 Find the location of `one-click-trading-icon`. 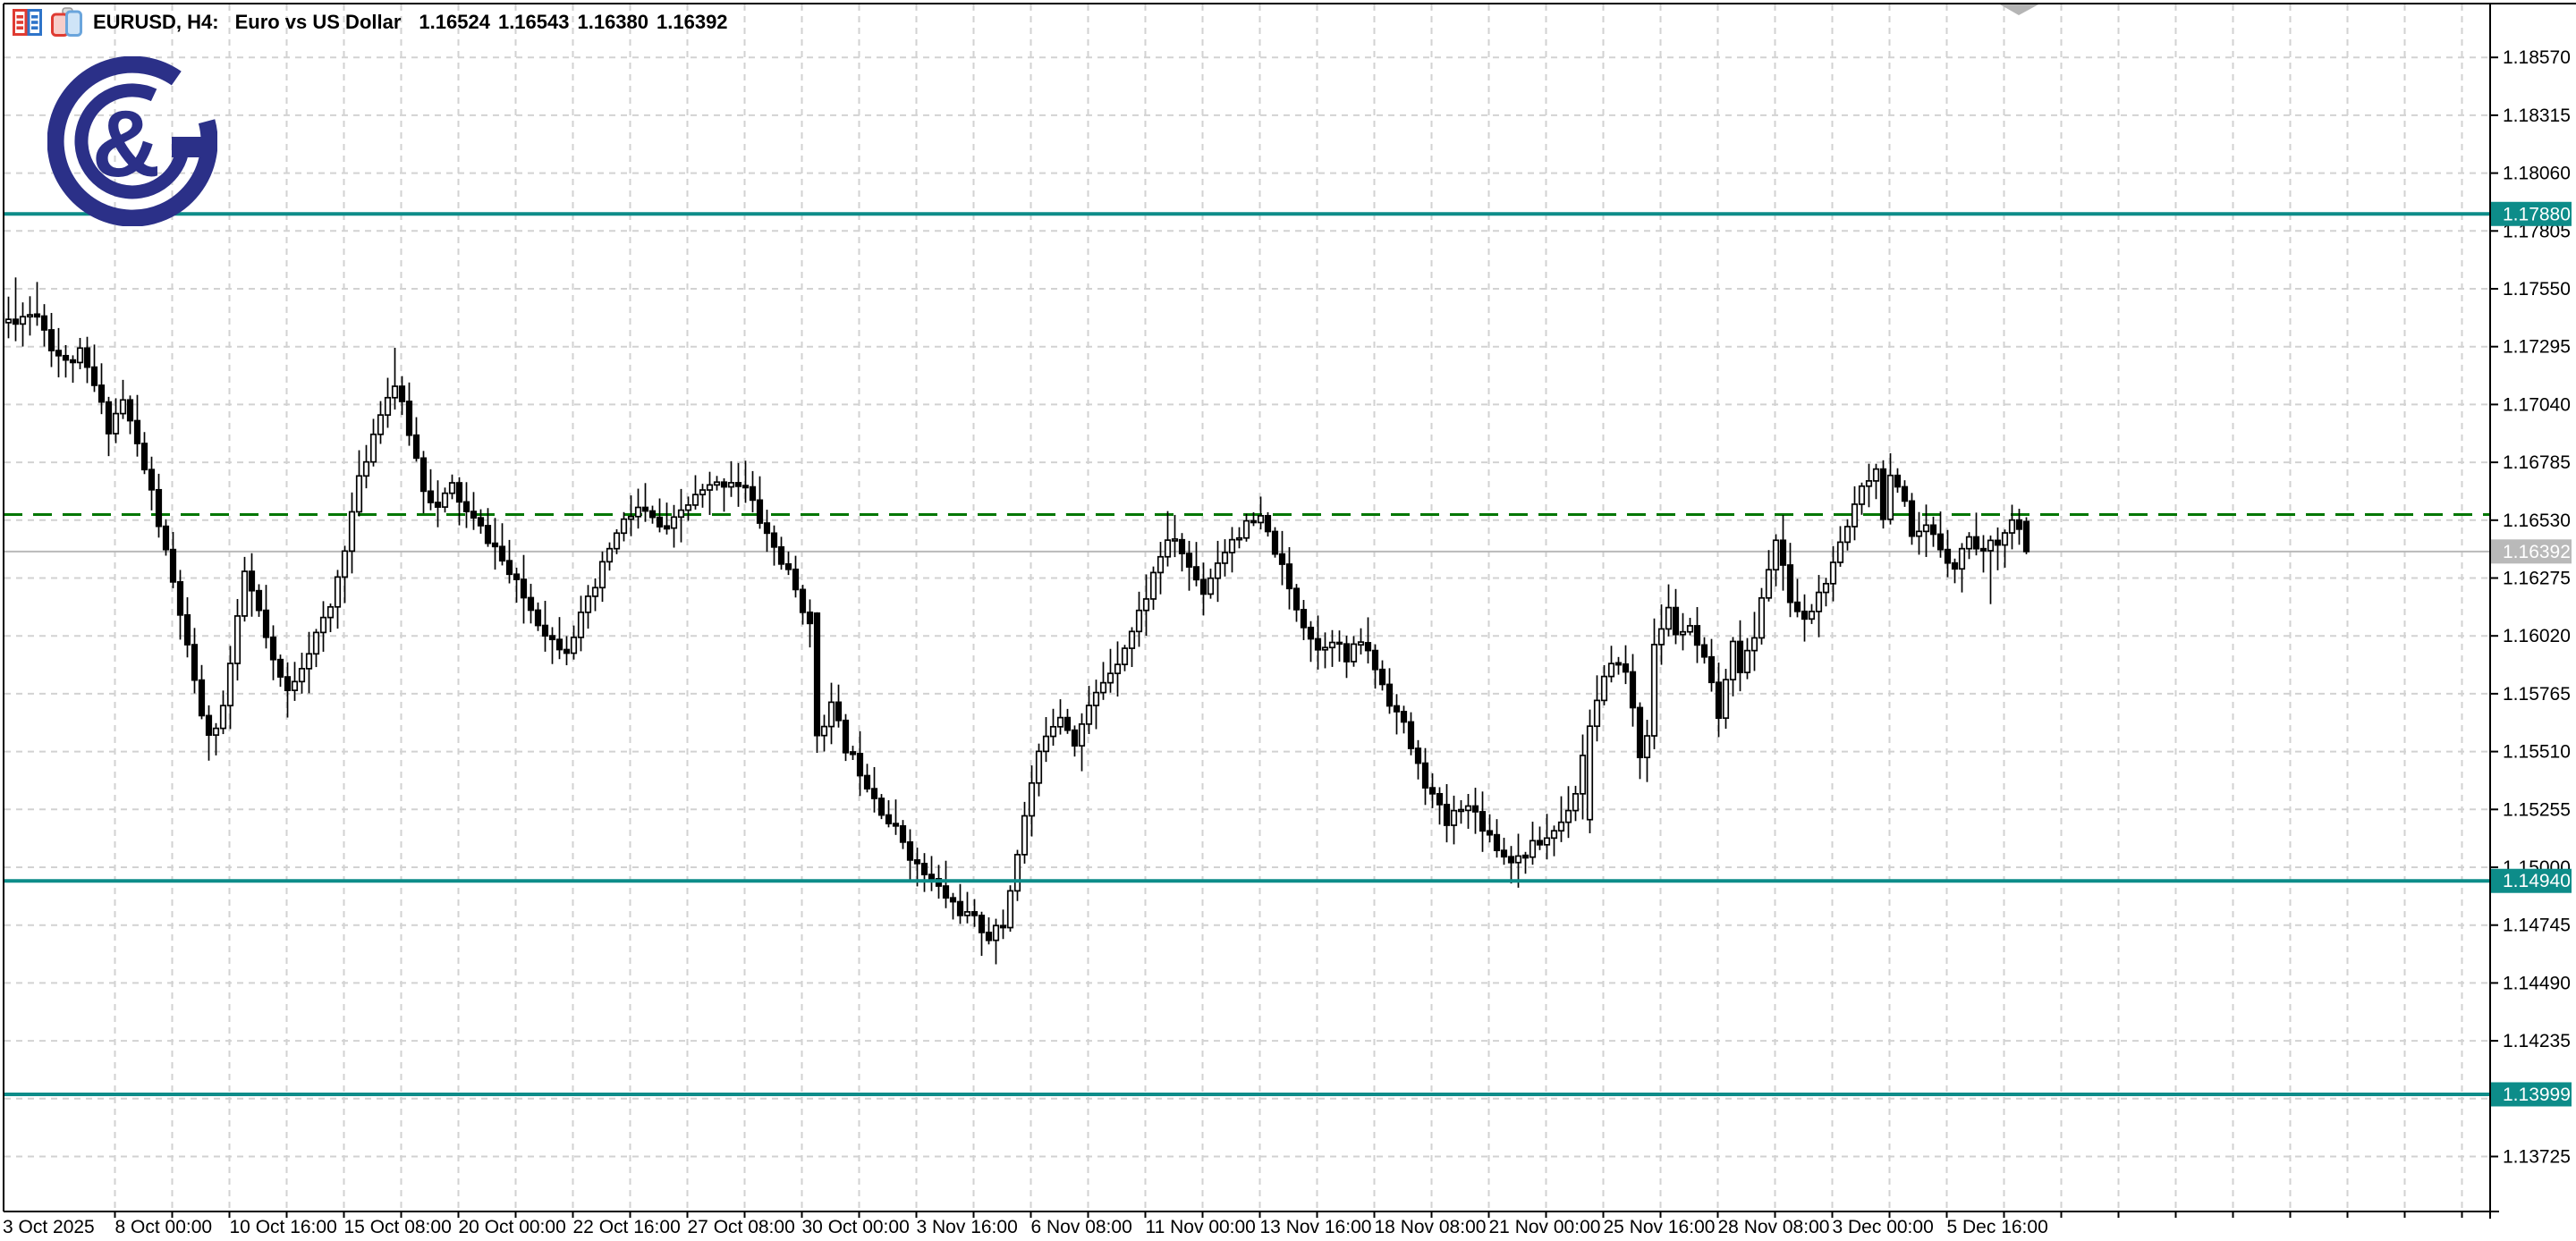

one-click-trading-icon is located at coordinates (67, 22).